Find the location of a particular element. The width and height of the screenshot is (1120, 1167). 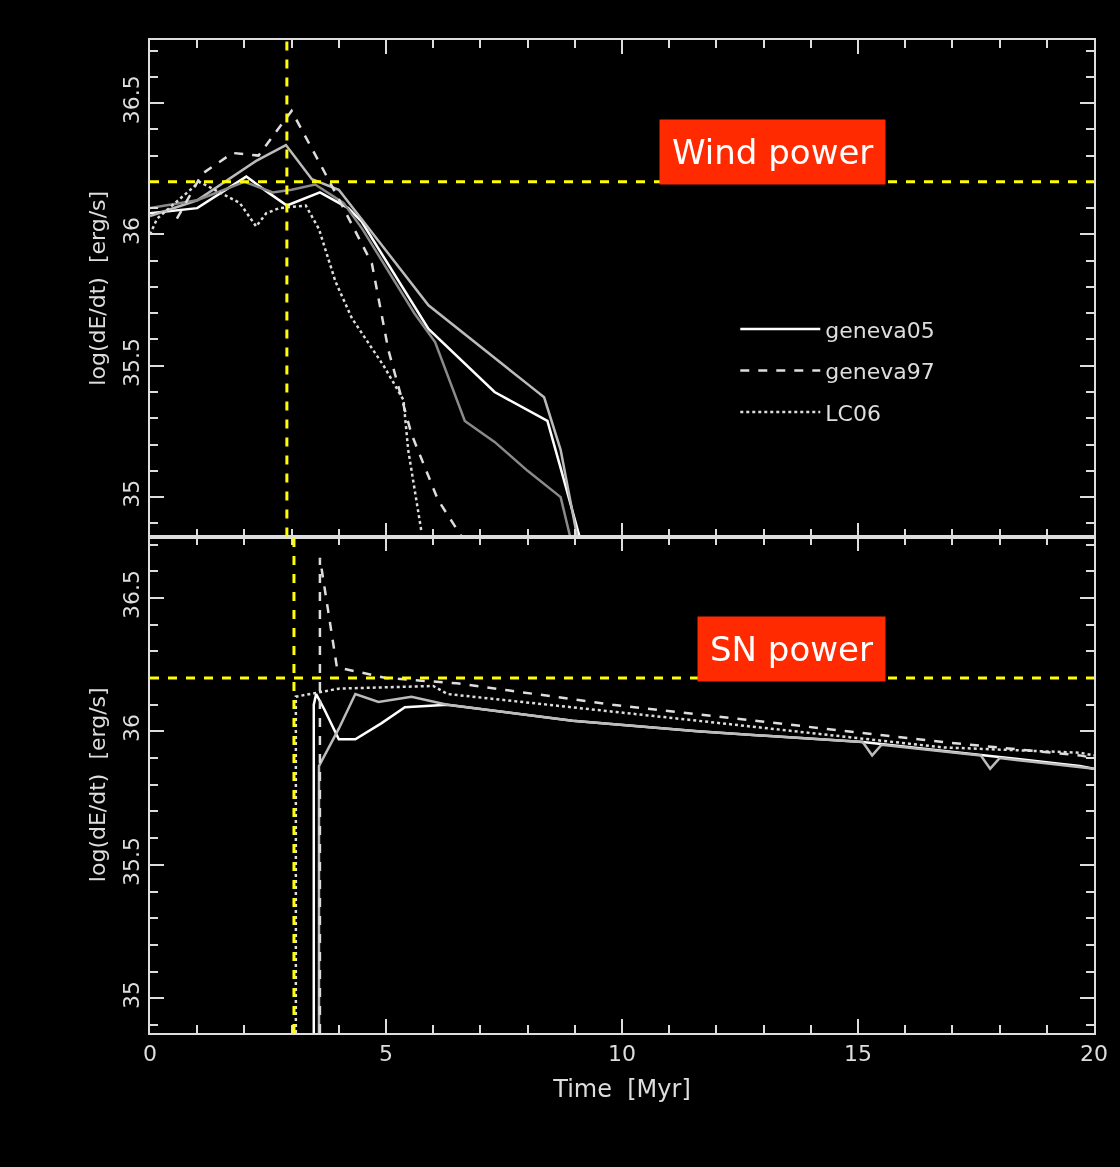

x-tick-label: 15 is located at coordinates (858, 1054).